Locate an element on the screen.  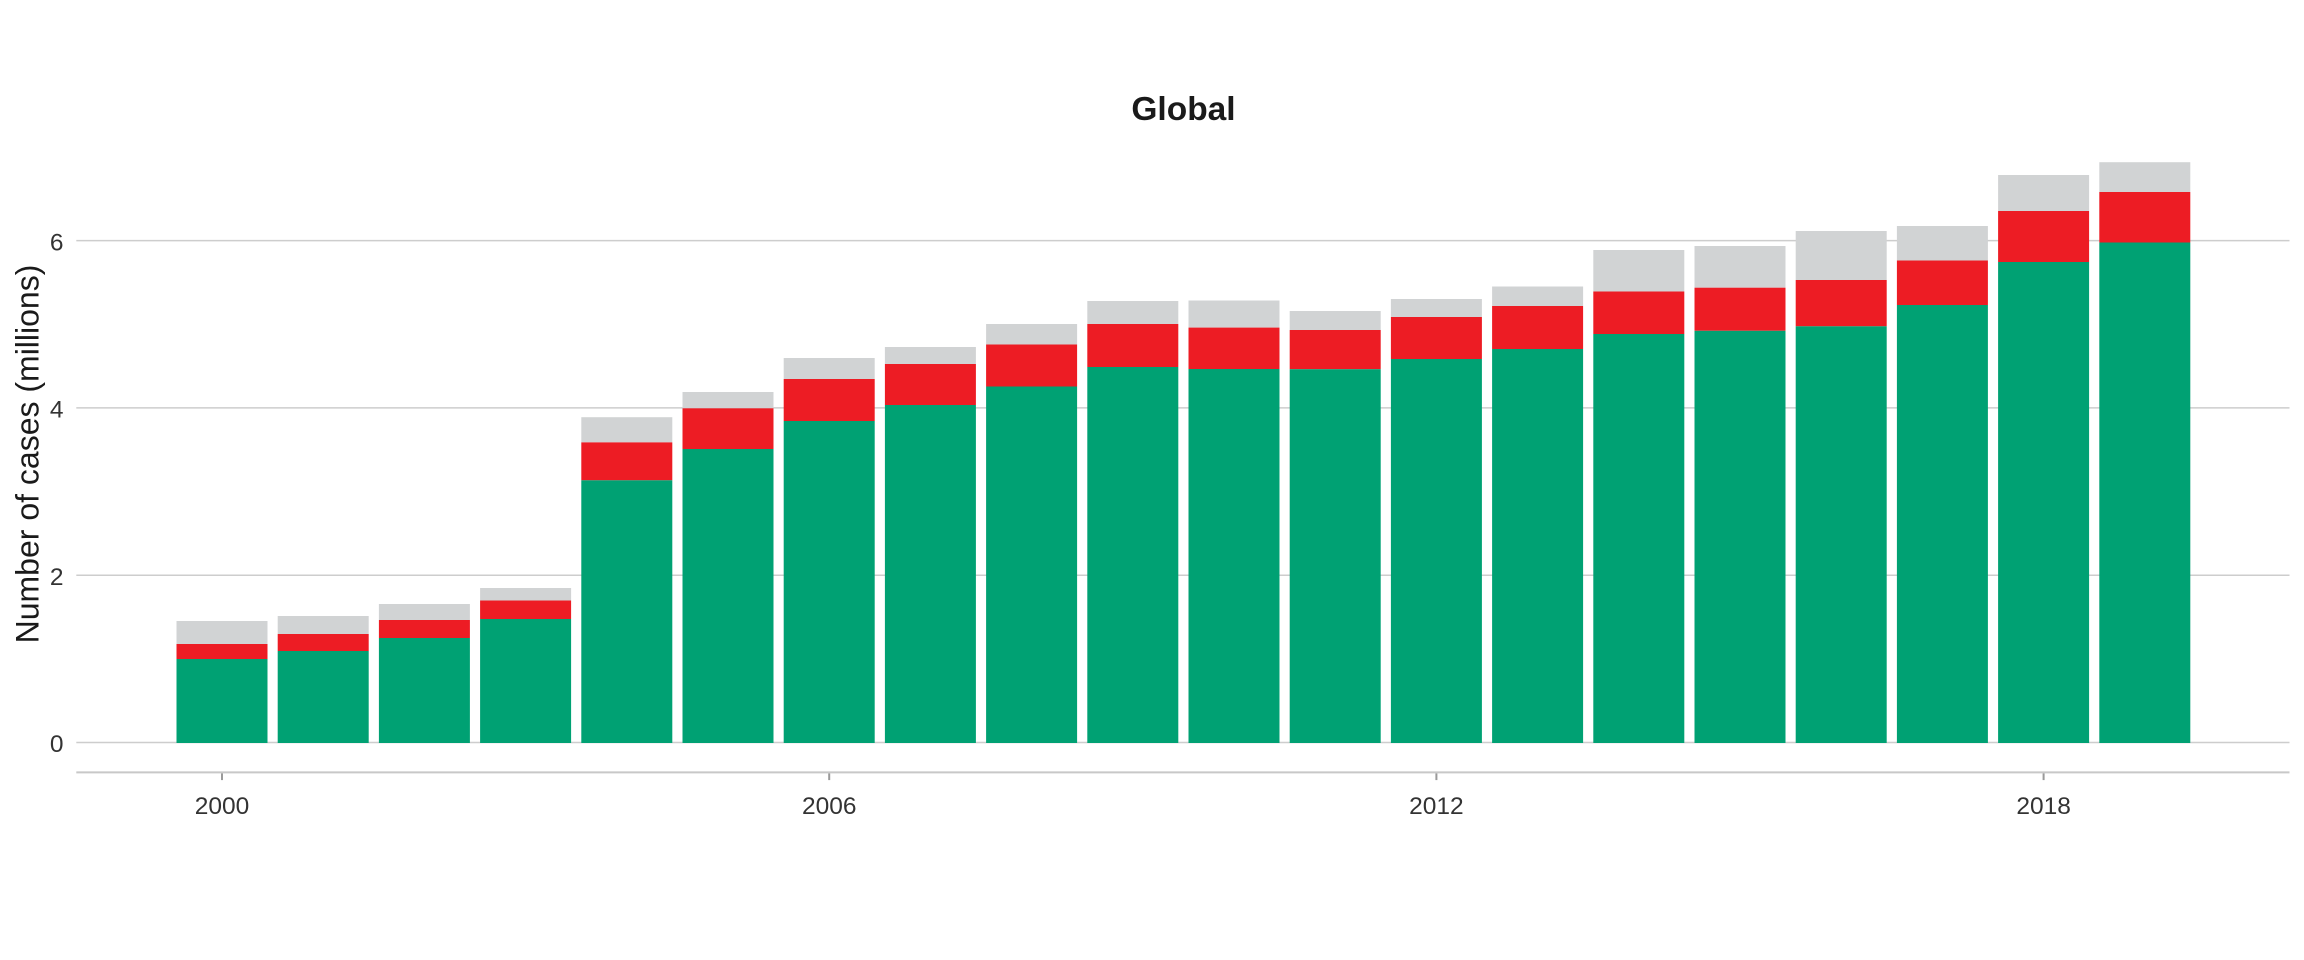
svg-text: Number of cases (millions) is located at coordinates (28, 454).